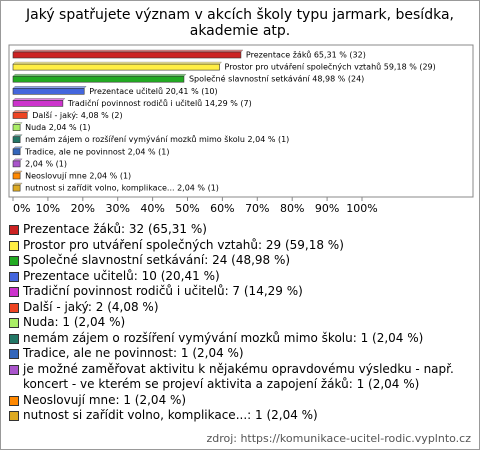 Image resolution: width=480 pixels, height=450 pixels. What do you see at coordinates (327, 208) in the screenshot?
I see `x-tick-label: 90%` at bounding box center [327, 208].